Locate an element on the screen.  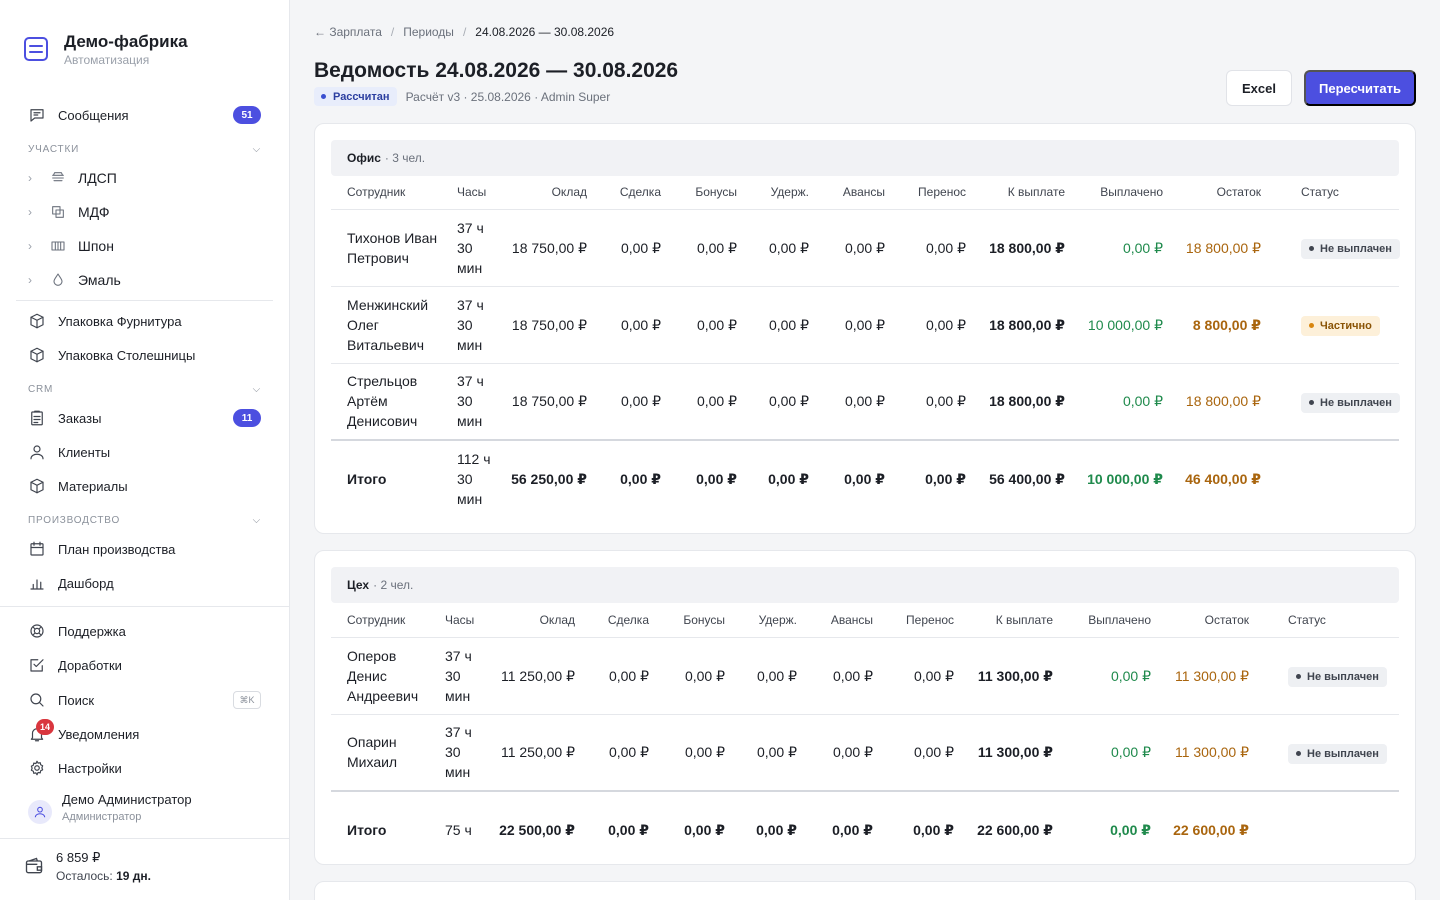
total-hold: 0,00 ₽ is located at coordinates (769, 829).